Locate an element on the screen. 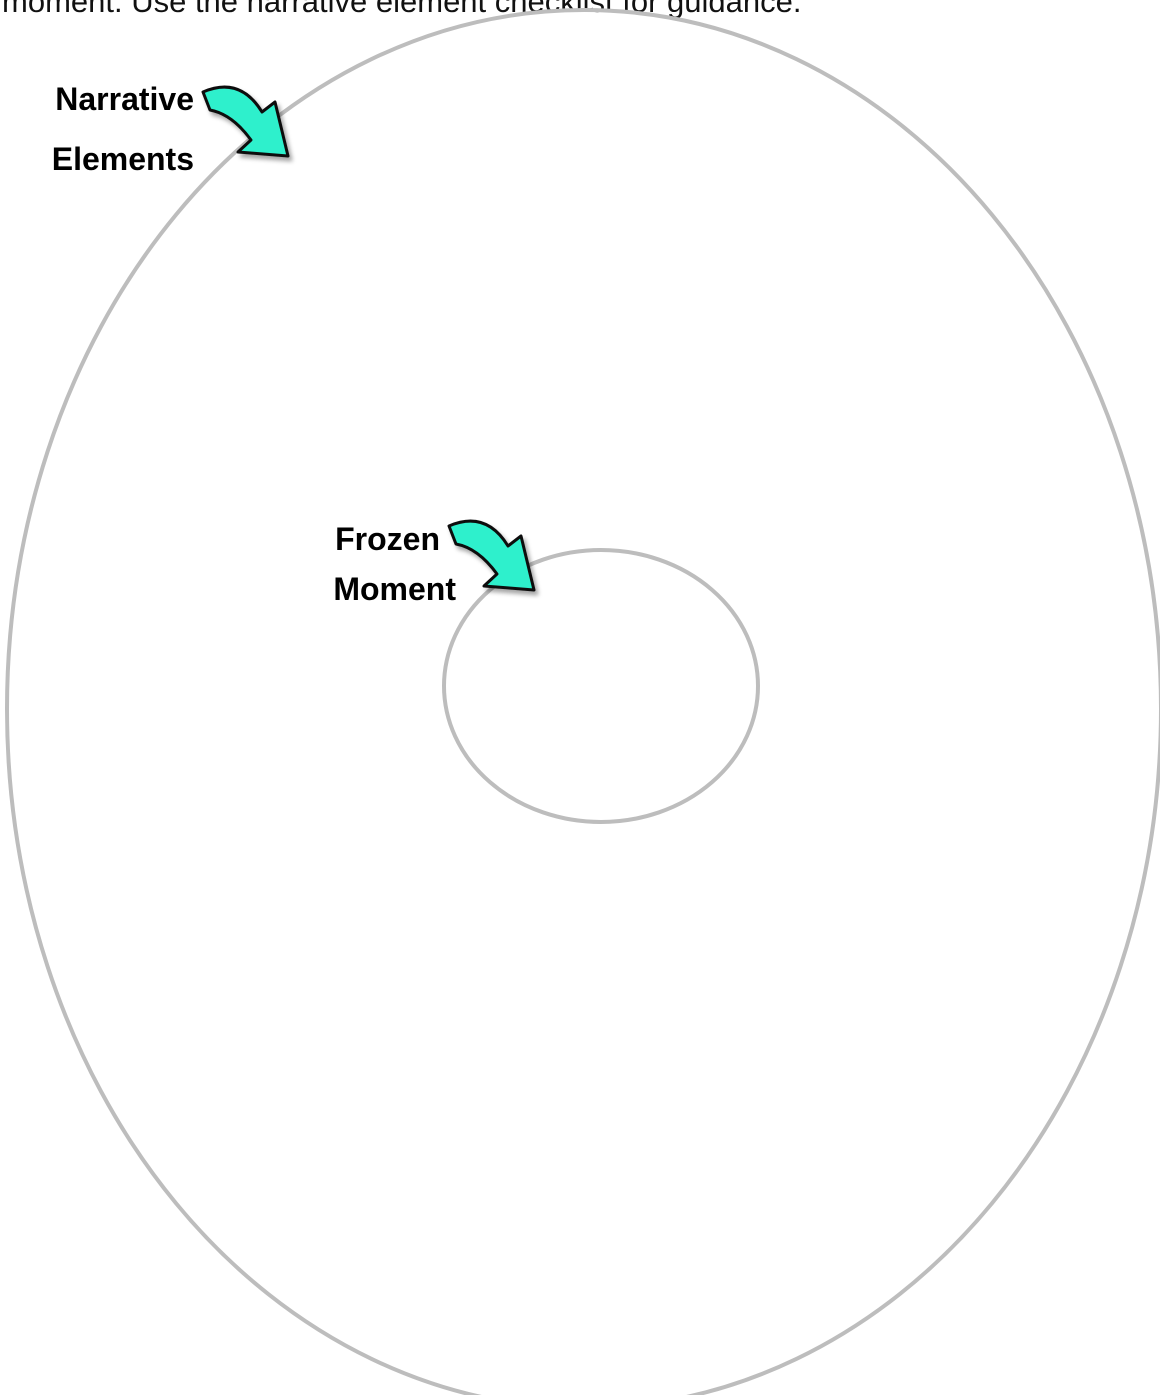 The height and width of the screenshot is (1395, 1160). outer-arrow is located at coordinates (245, 121).